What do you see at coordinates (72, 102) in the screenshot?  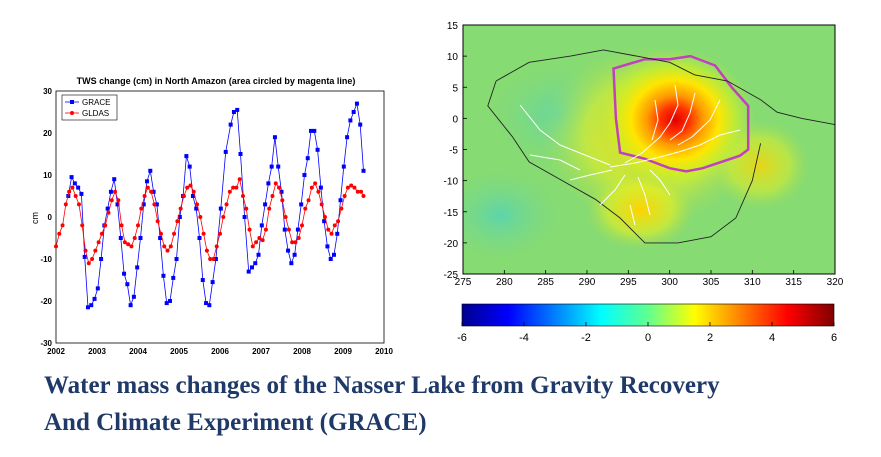 I see `legend-grace-marker` at bounding box center [72, 102].